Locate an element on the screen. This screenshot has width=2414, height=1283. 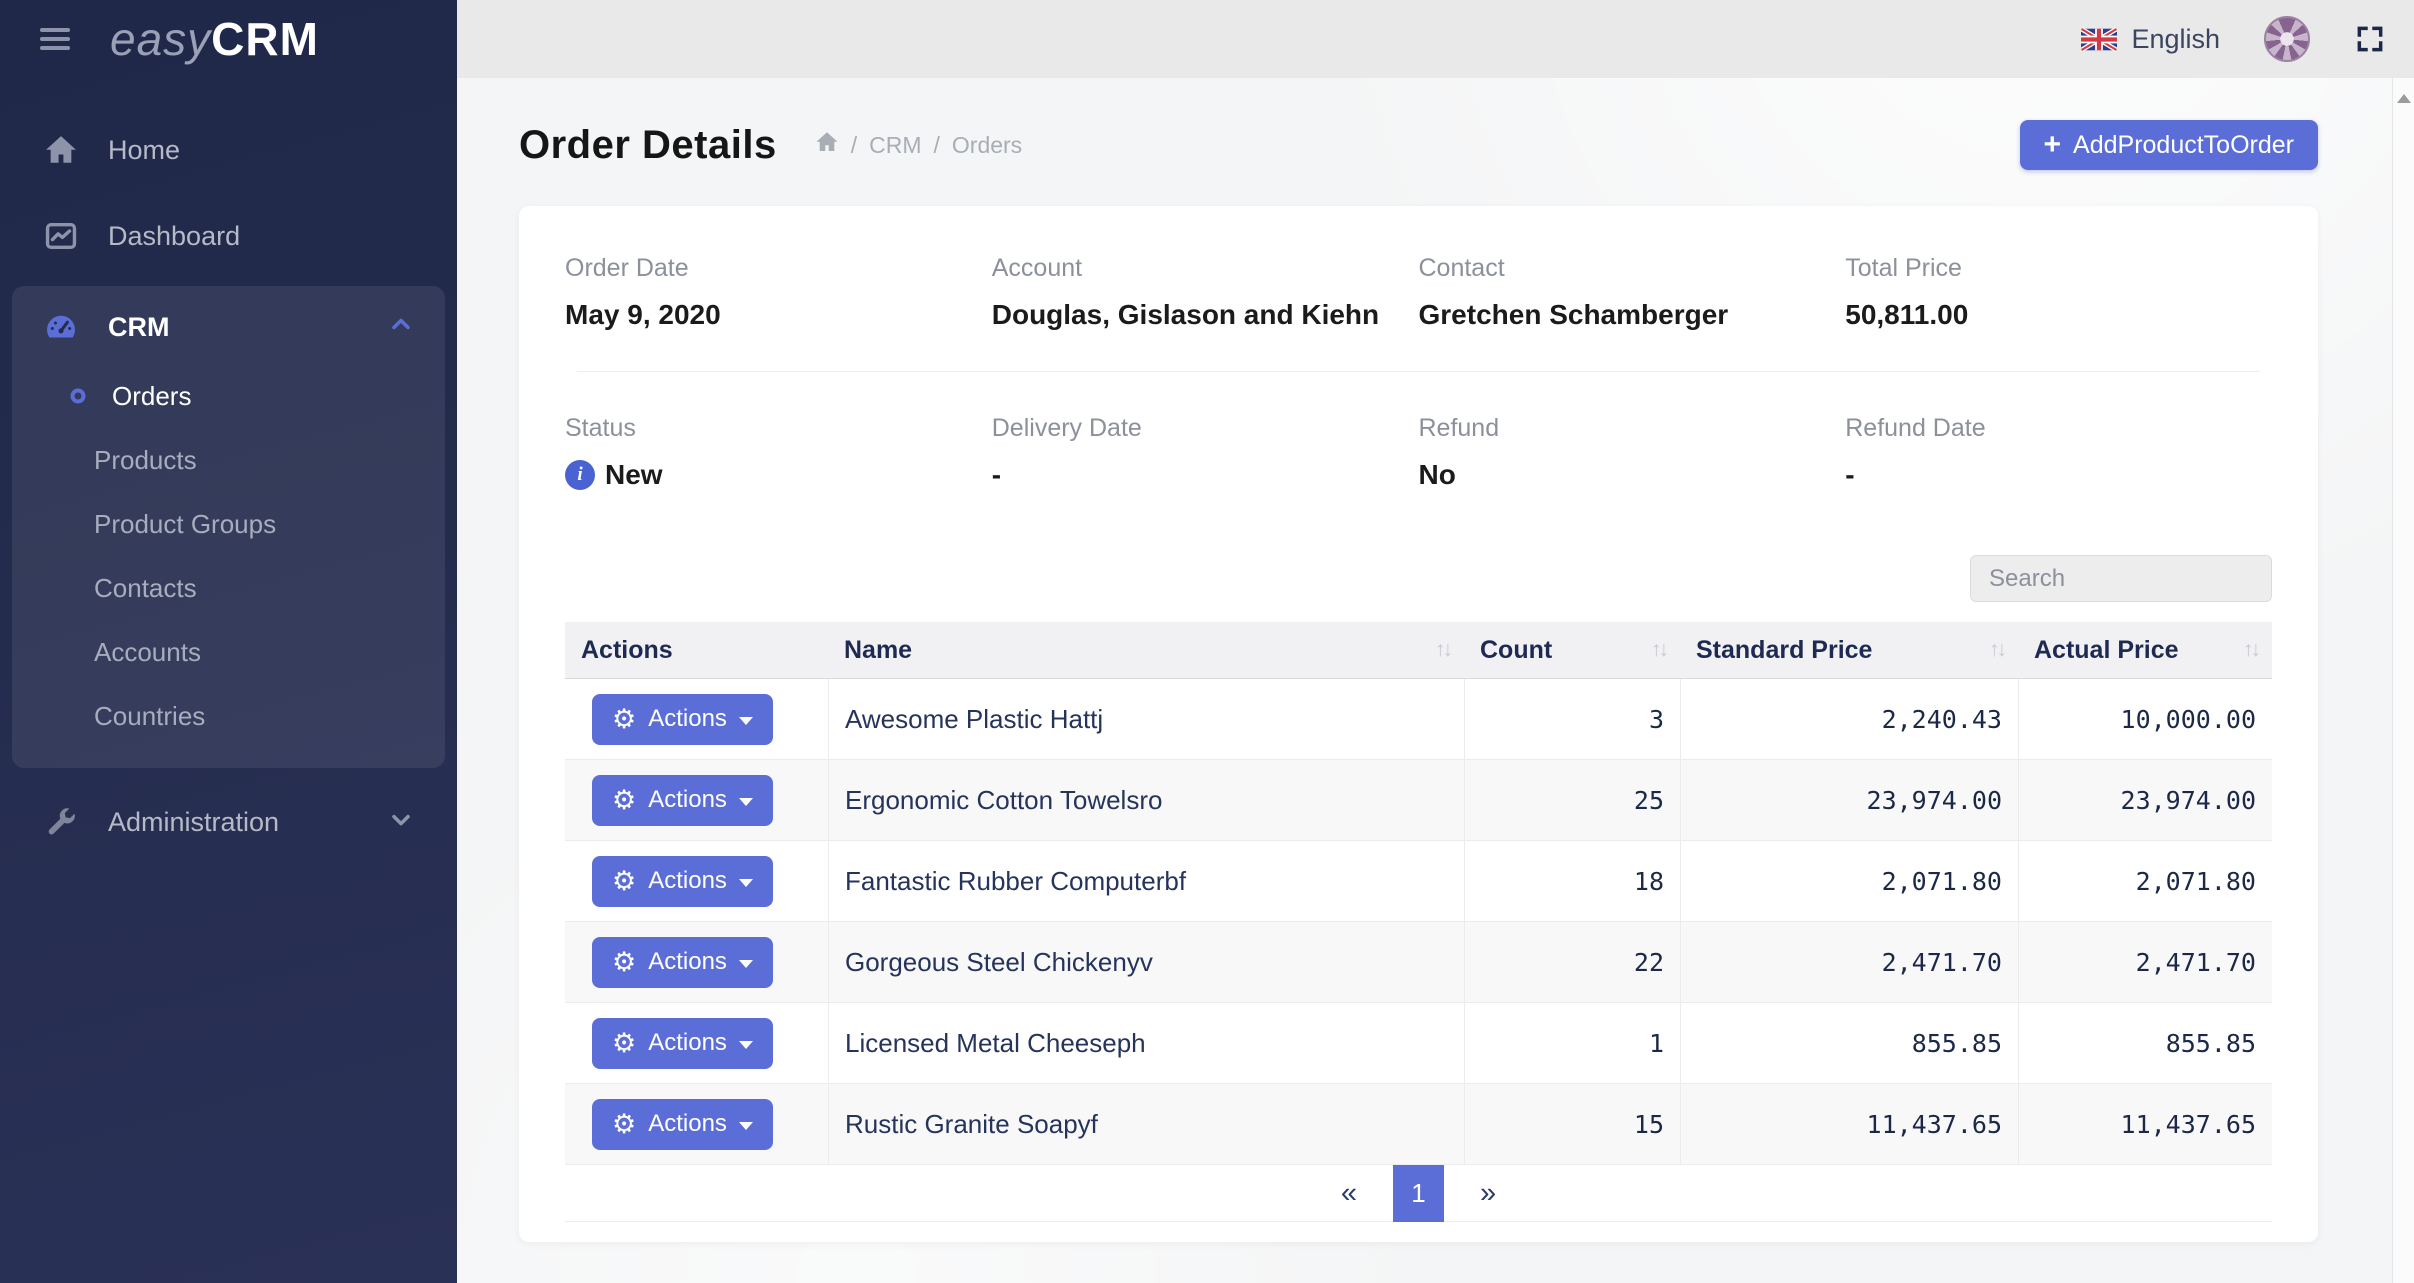
language-label: English is located at coordinates (2175, 38).